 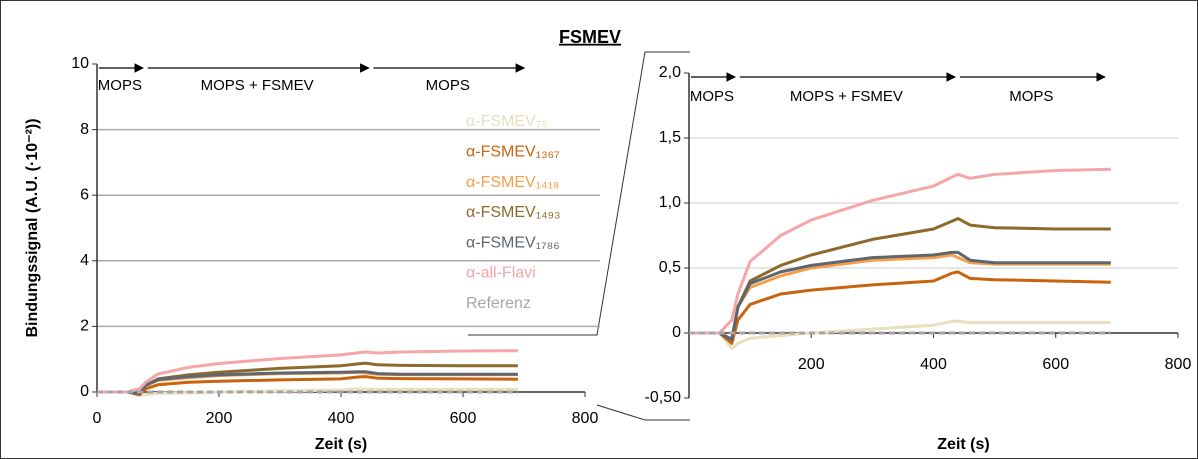 What do you see at coordinates (513, 182) in the screenshot?
I see `legend-label: α-FSMEV₁₄₁₈` at bounding box center [513, 182].